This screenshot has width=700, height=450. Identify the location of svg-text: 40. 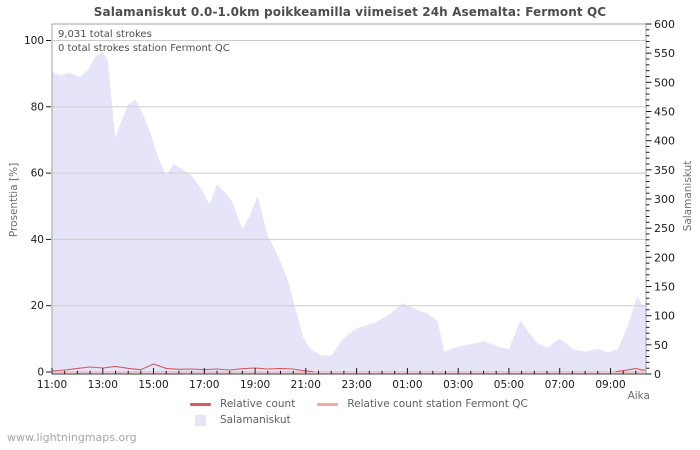
(37, 240).